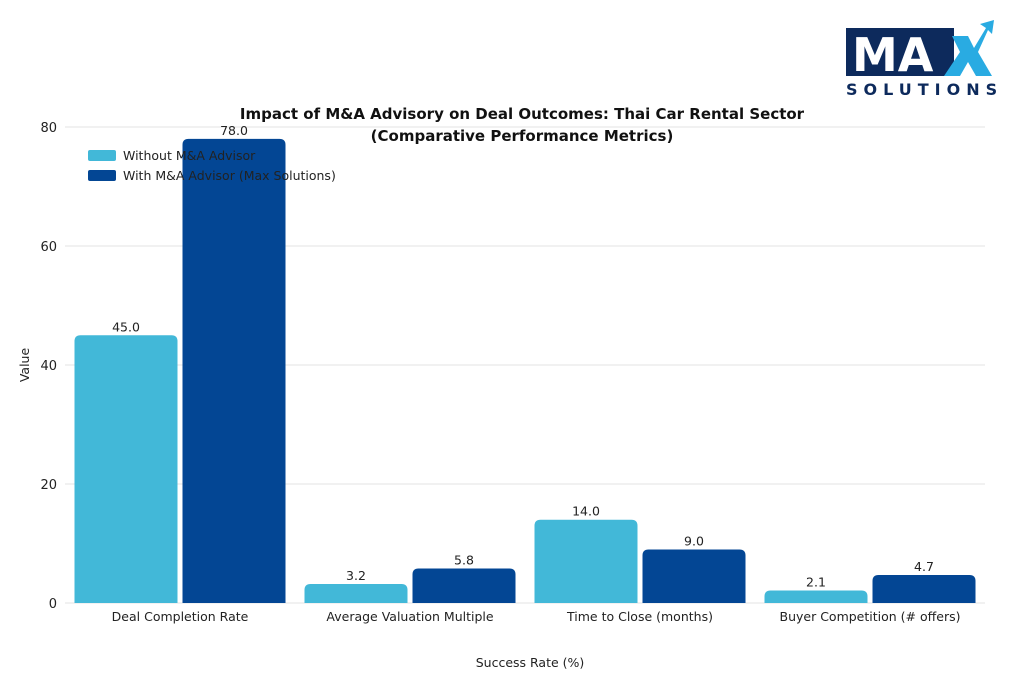 The height and width of the screenshot is (674, 1024). Describe the element at coordinates (189, 155) in the screenshot. I see `legend-label-without-advisor: Without M&A Advisor` at that location.